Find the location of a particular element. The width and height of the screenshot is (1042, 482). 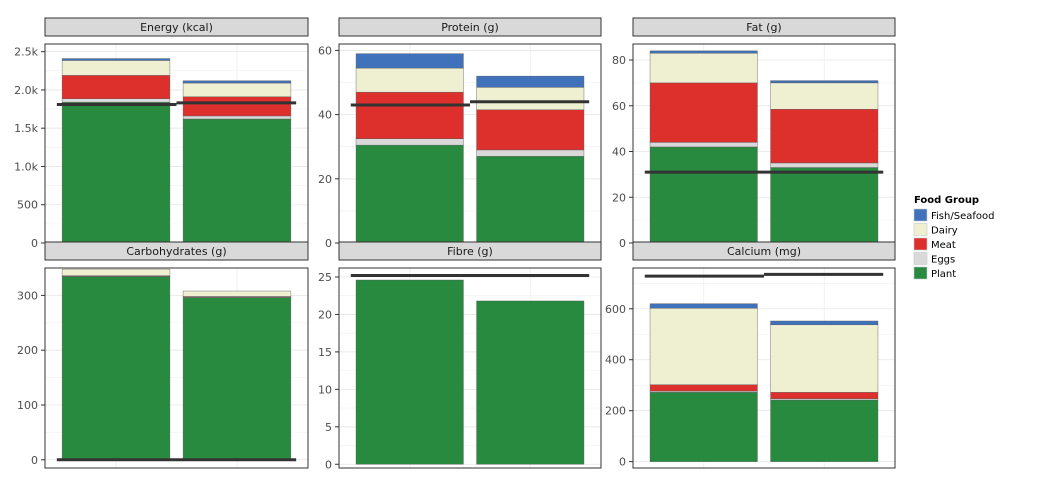

facet-title: Fat (g) is located at coordinates (763, 27).